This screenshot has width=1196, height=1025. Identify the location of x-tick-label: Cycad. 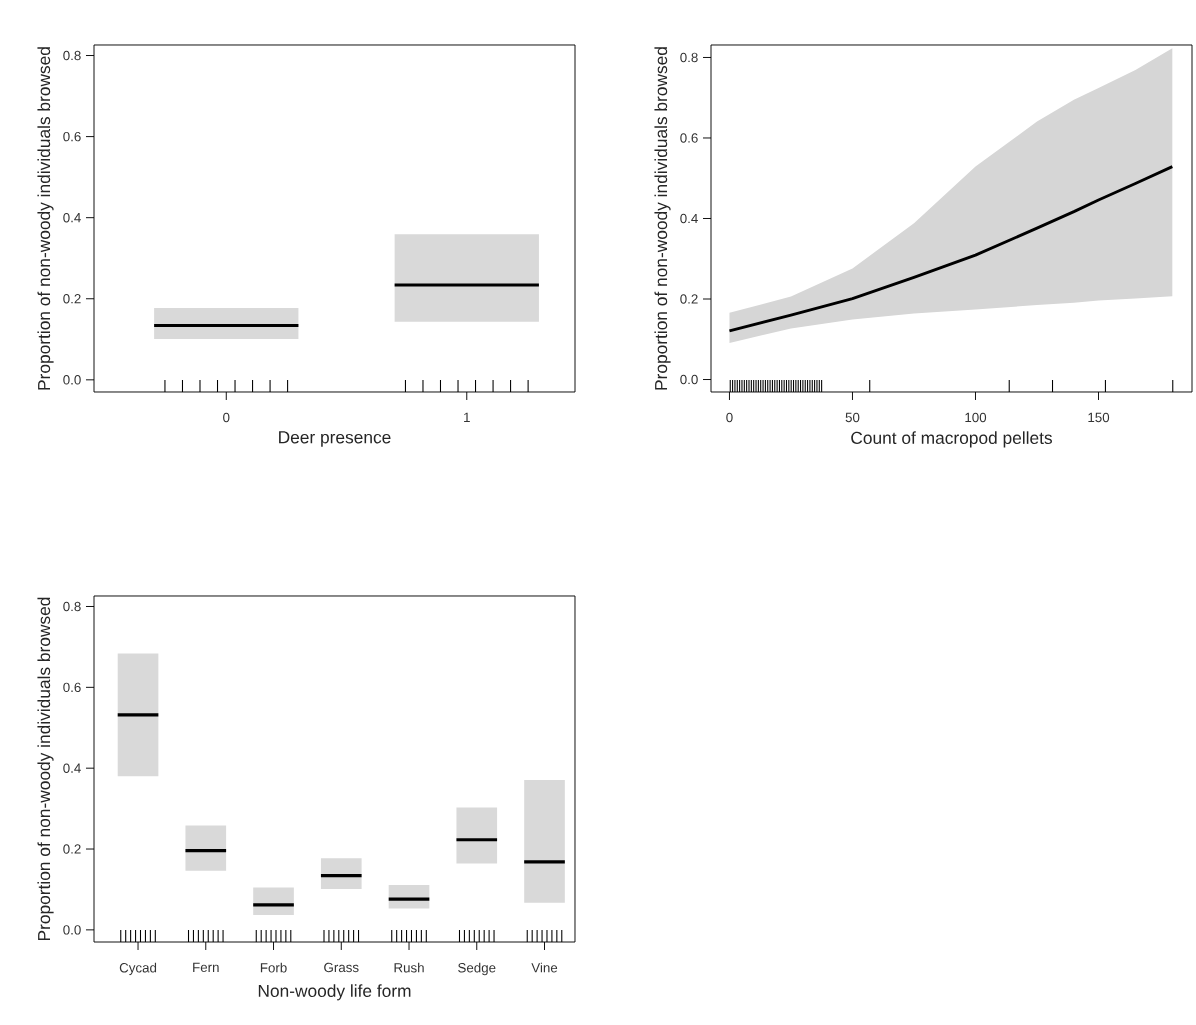
(138, 969).